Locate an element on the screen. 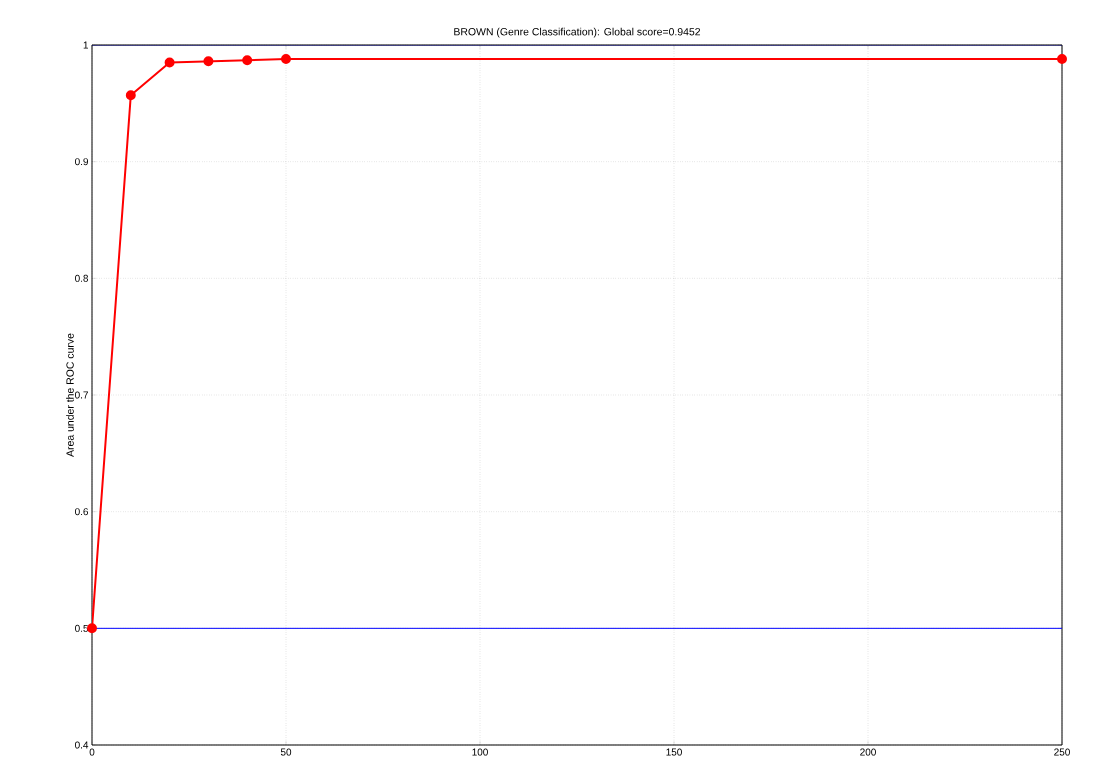 This screenshot has width=1107, height=773. y-tick-label: 0.7 is located at coordinates (81, 395).